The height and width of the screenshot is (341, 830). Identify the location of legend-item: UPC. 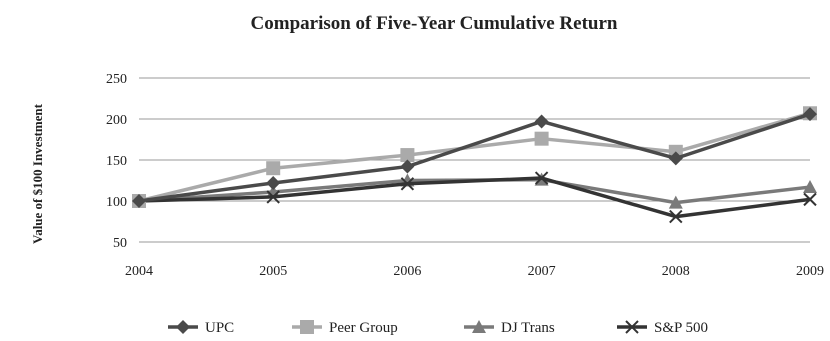
(201, 328).